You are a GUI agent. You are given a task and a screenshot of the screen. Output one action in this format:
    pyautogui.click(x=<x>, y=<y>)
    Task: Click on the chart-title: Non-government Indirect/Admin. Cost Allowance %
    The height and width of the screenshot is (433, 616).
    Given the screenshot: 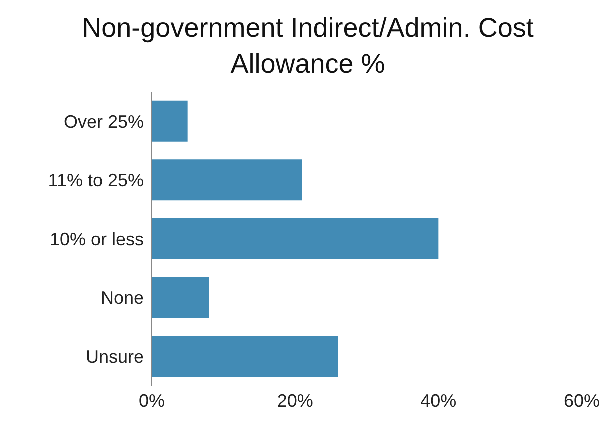 What is the action you would take?
    pyautogui.click(x=308, y=46)
    